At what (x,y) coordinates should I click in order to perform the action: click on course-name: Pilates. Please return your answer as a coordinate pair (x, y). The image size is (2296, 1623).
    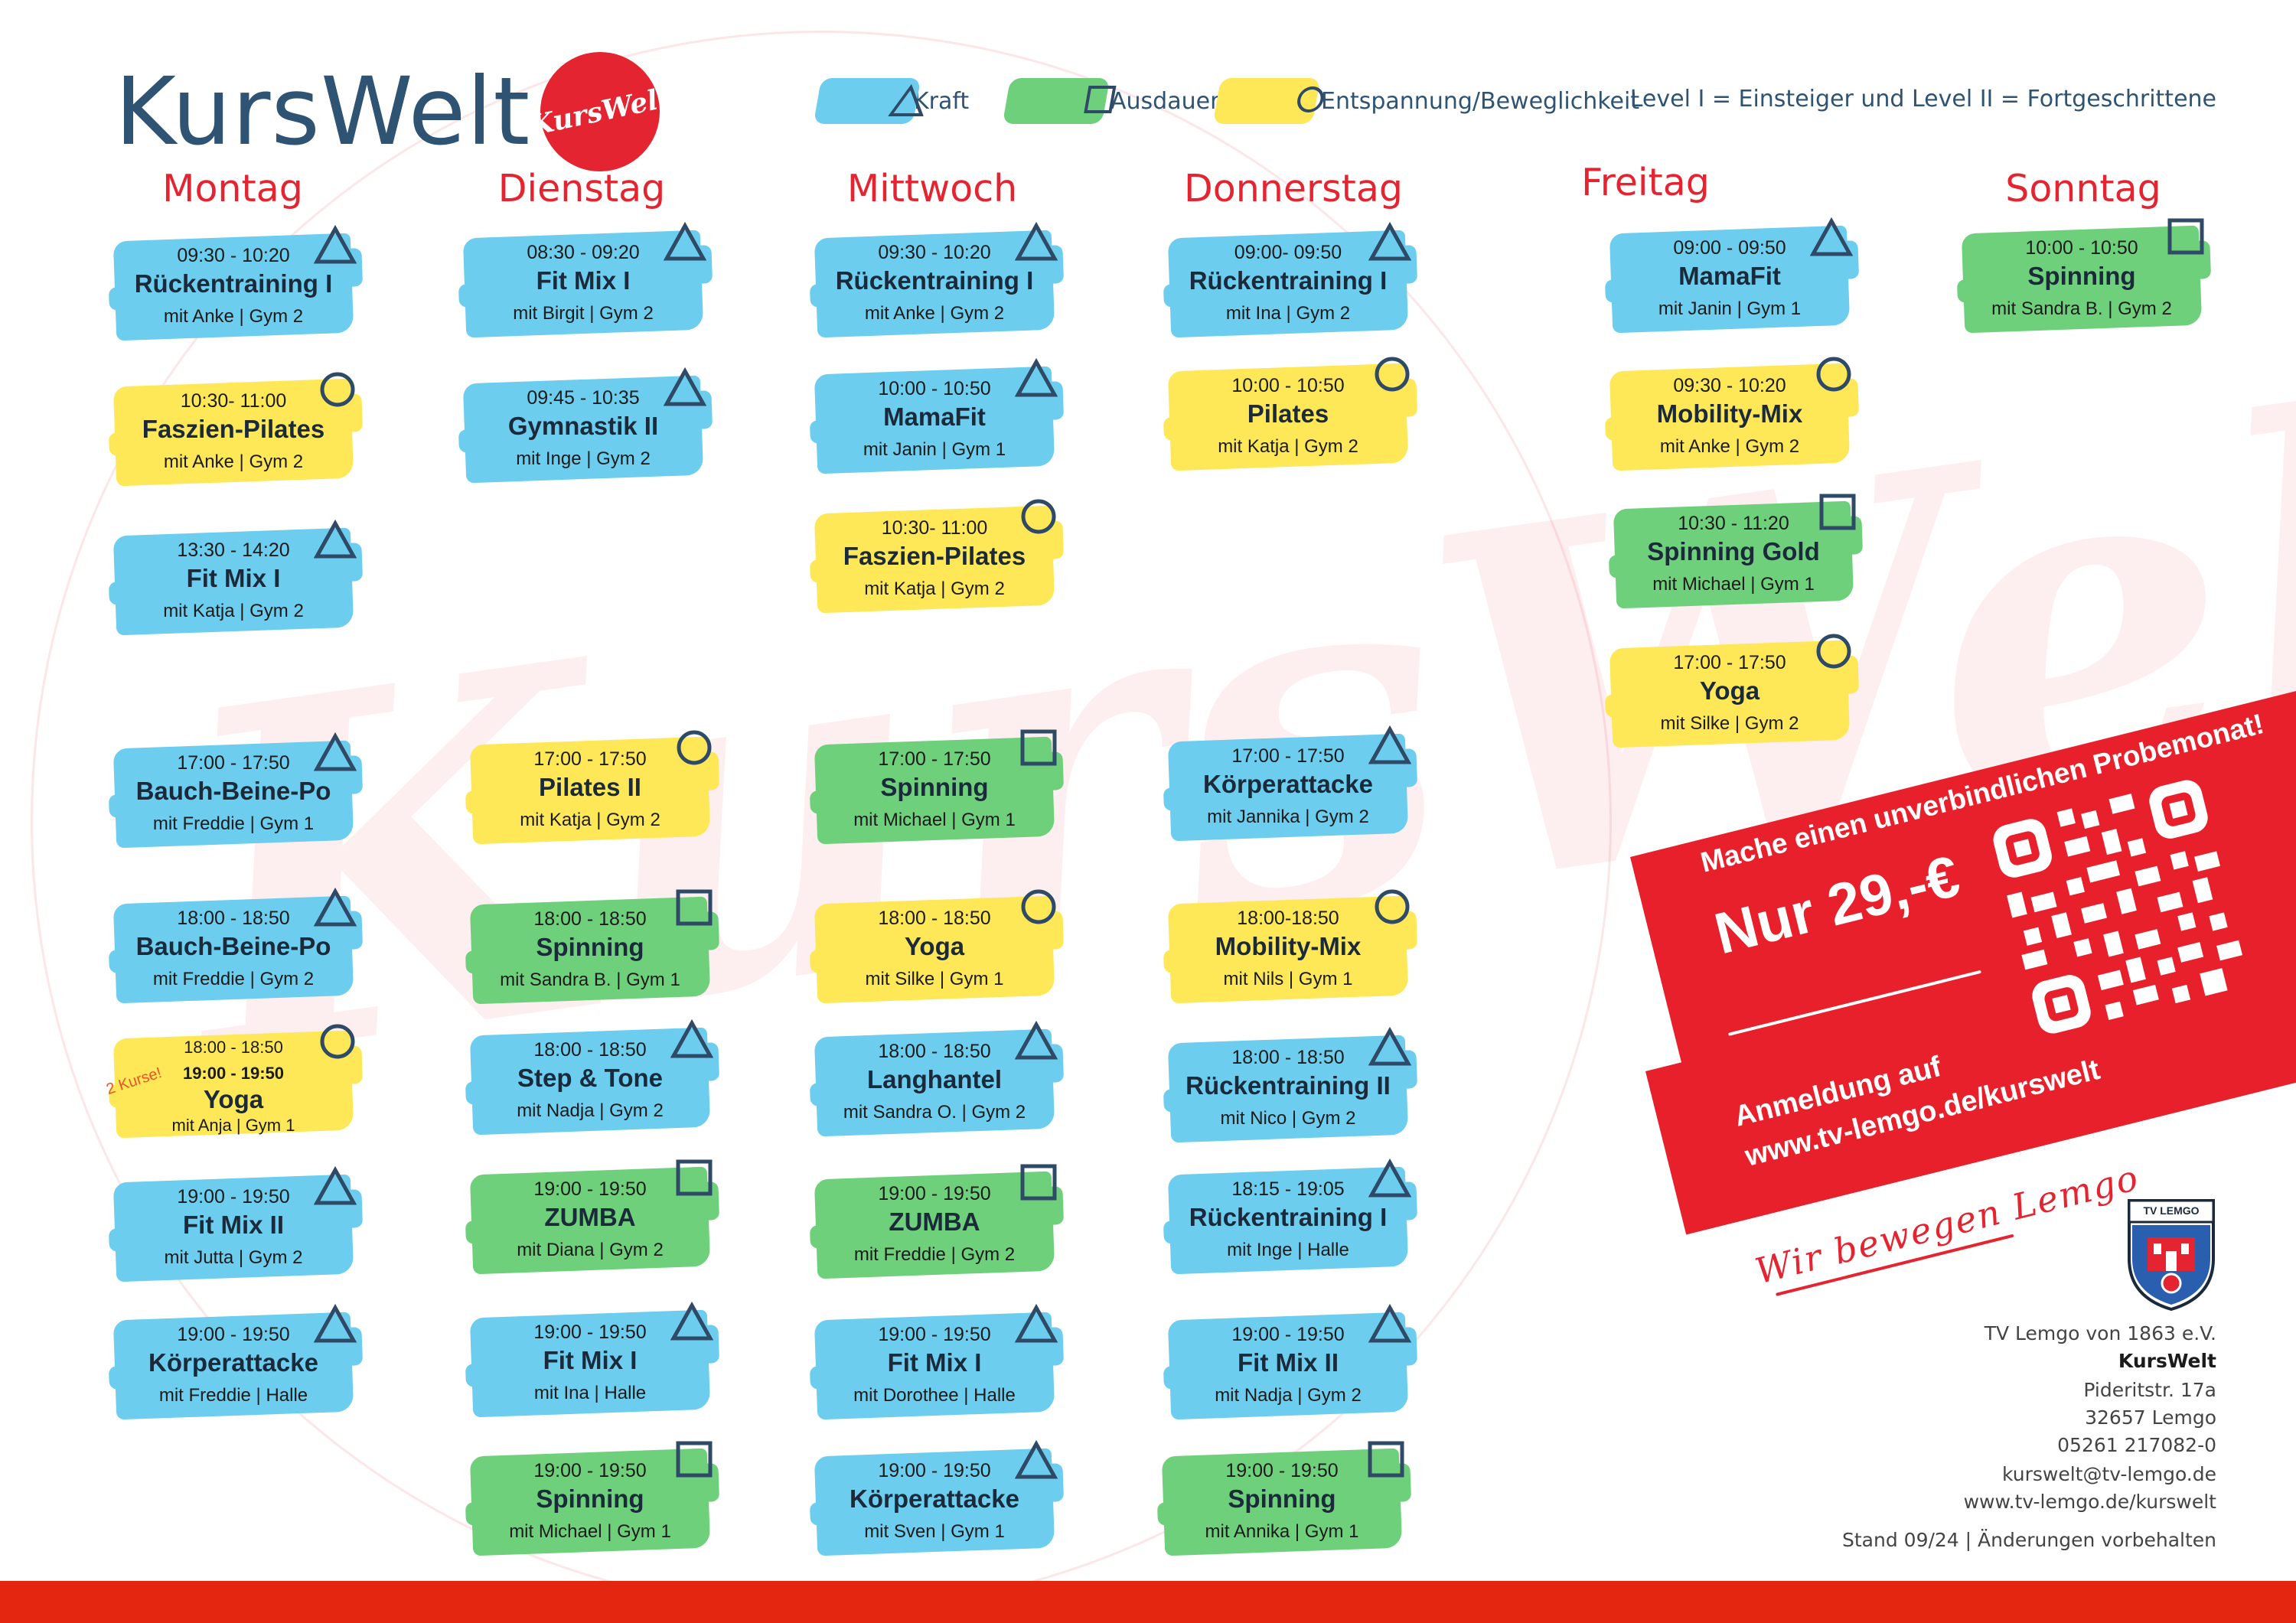
    Looking at the image, I should click on (1288, 414).